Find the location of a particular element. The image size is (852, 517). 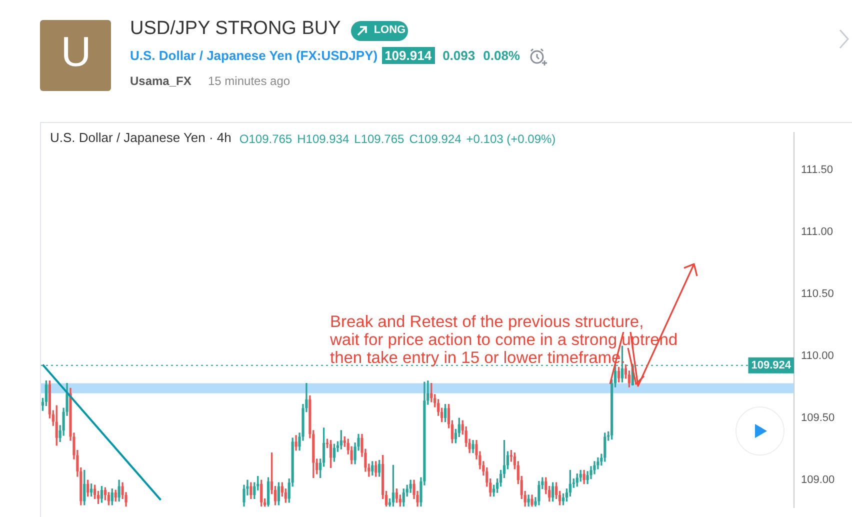

y-tick-label: 111.00 is located at coordinates (817, 232).